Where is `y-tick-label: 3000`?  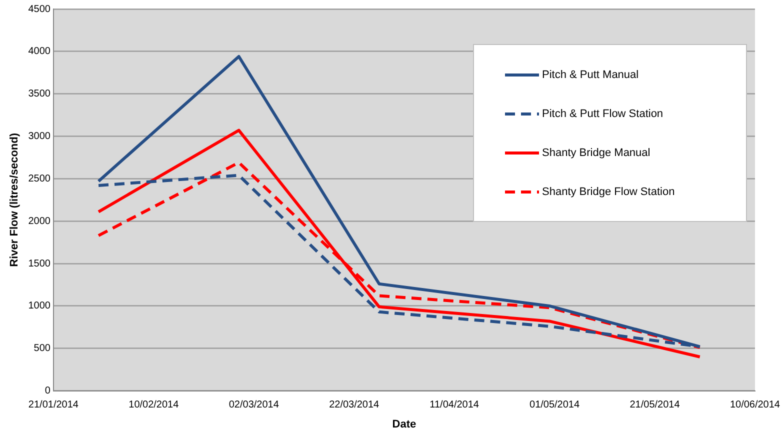 y-tick-label: 3000 is located at coordinates (39, 136).